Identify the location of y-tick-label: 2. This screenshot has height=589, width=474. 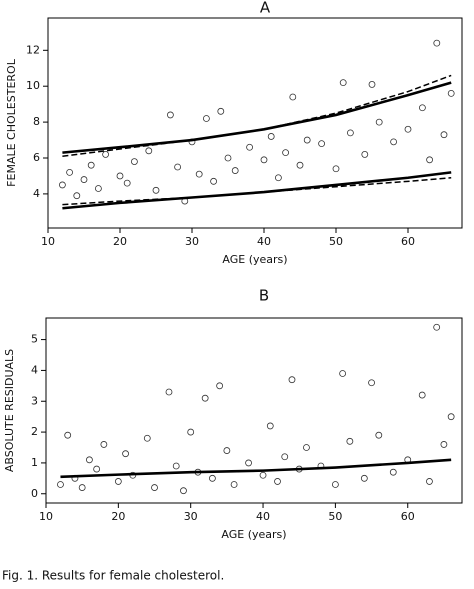
(34, 431).